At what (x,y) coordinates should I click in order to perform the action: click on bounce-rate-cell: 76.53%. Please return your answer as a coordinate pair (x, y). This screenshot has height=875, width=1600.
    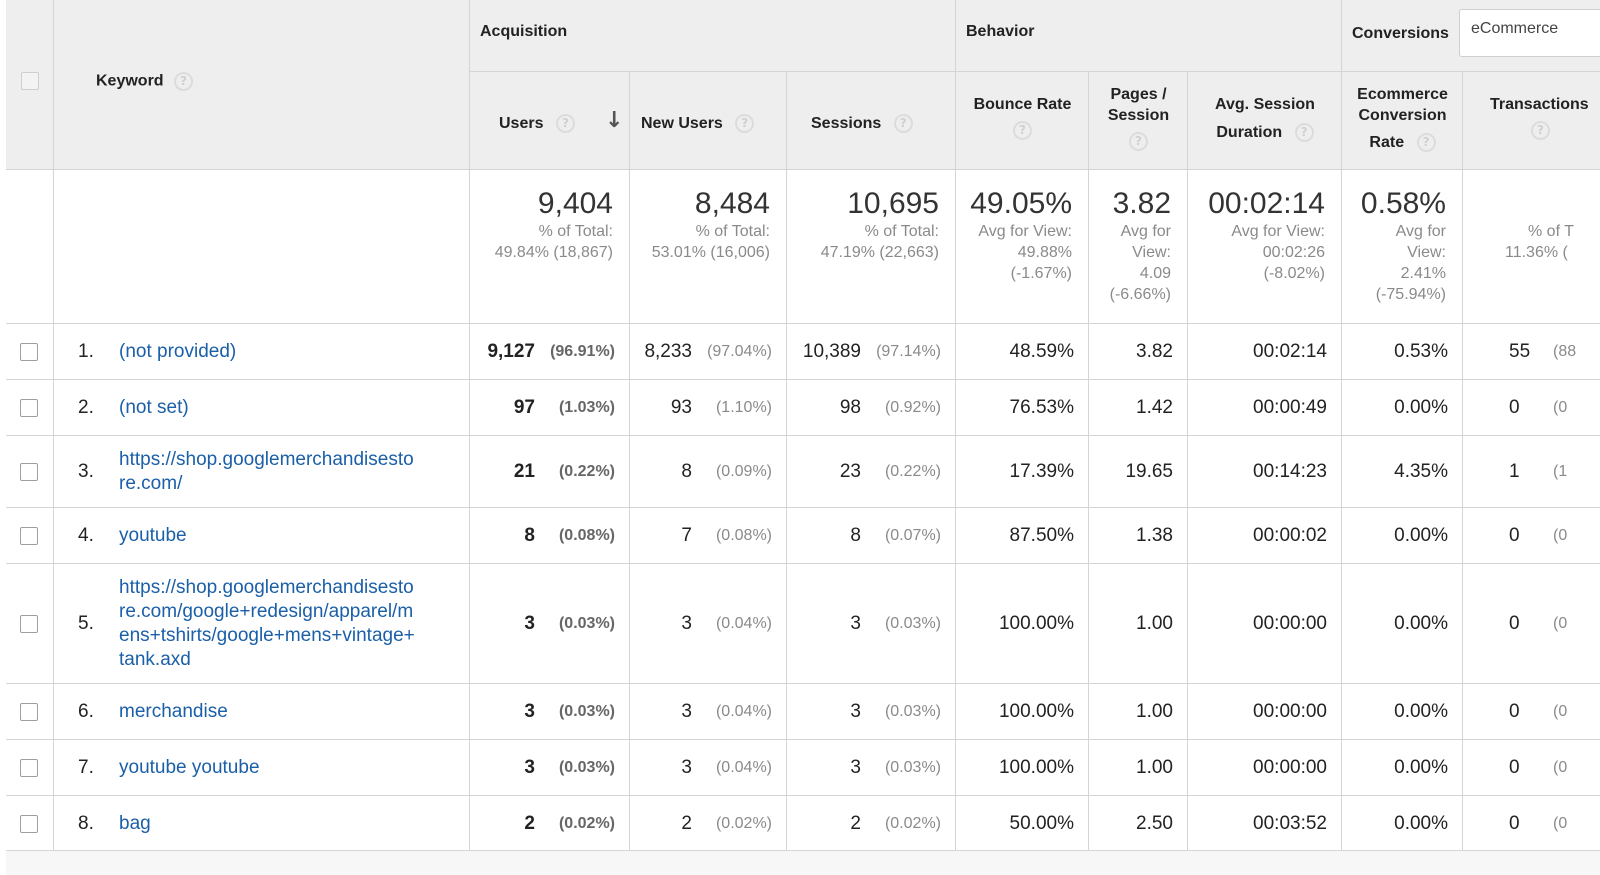
    Looking at the image, I should click on (1021, 408).